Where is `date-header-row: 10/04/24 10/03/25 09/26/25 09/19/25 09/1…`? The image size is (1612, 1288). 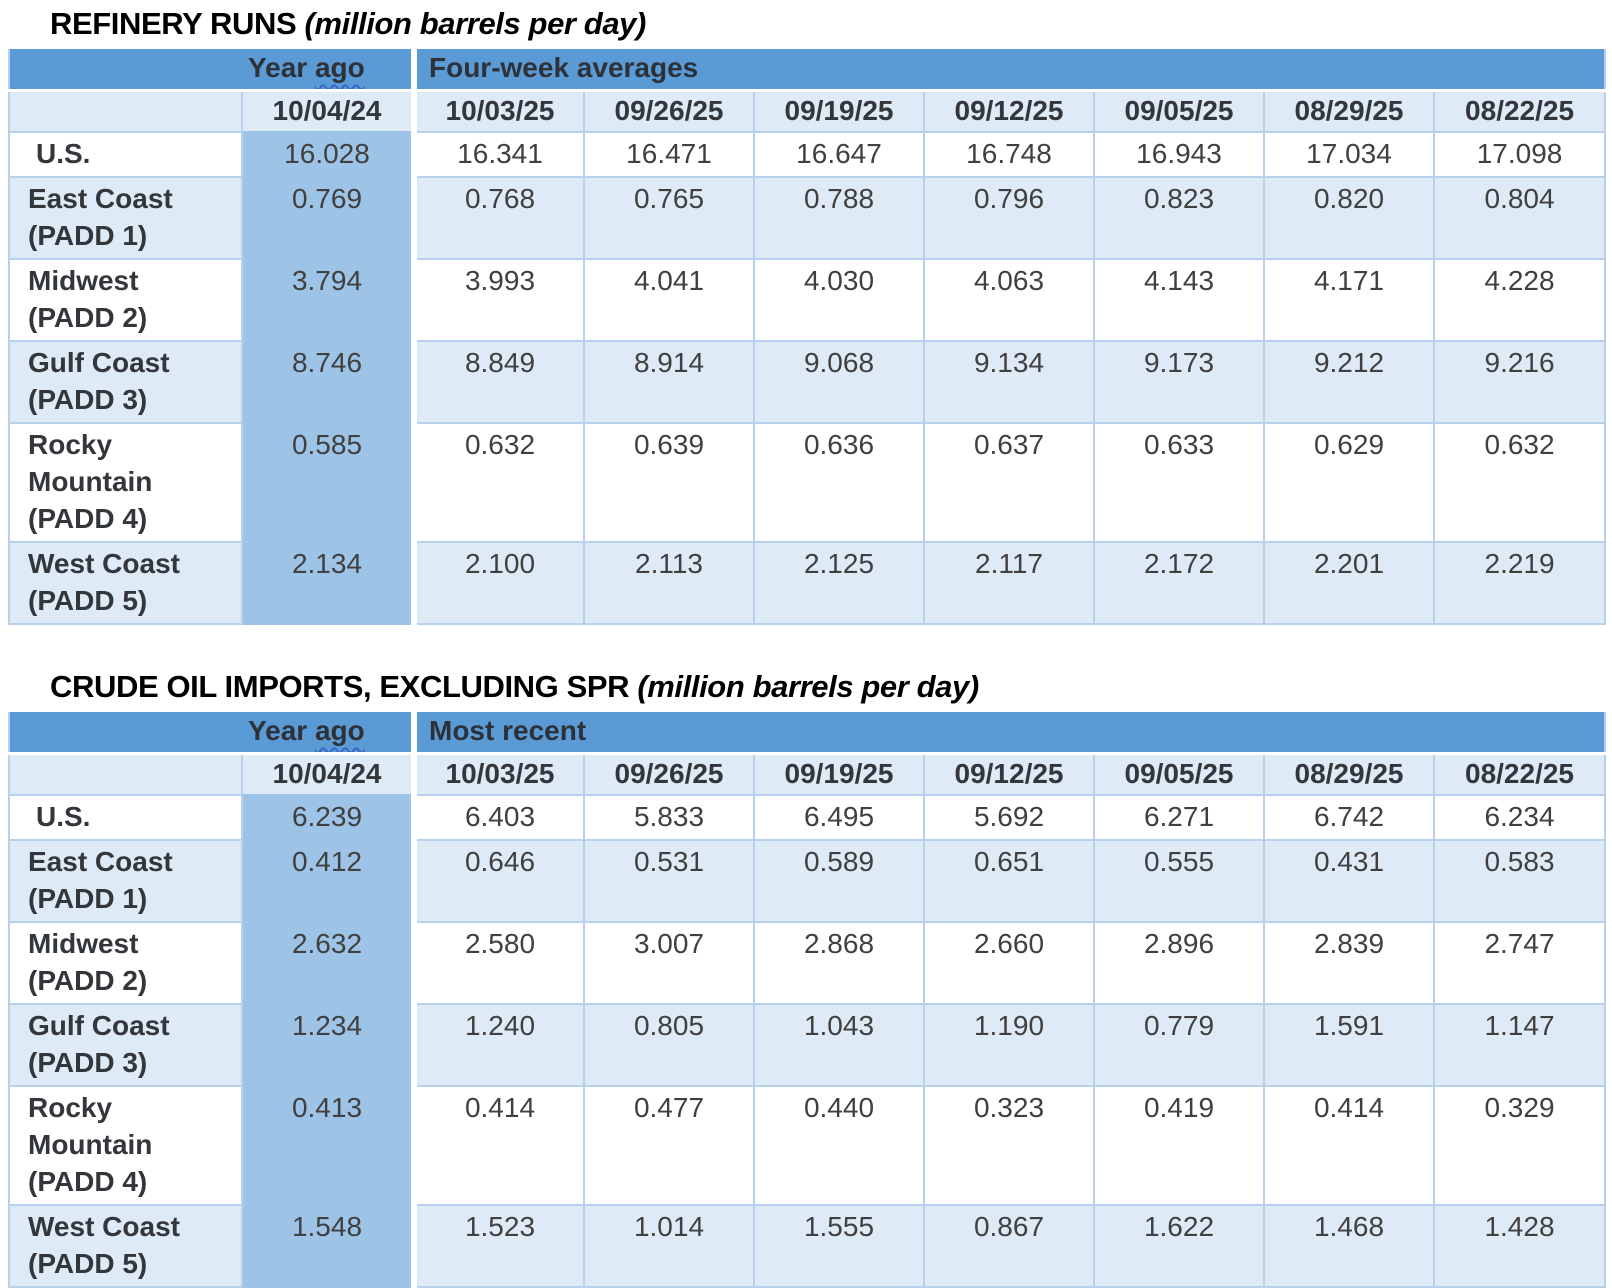
date-header-row: 10/04/24 10/03/25 09/26/25 09/19/25 09/1… is located at coordinates (807, 111).